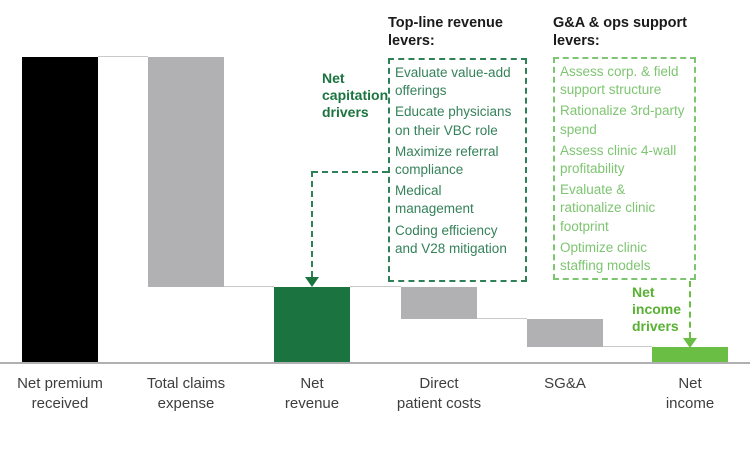  Describe the element at coordinates (355, 95) in the screenshot. I see `net-capitation-drivers-label: Net capitation drivers` at that location.